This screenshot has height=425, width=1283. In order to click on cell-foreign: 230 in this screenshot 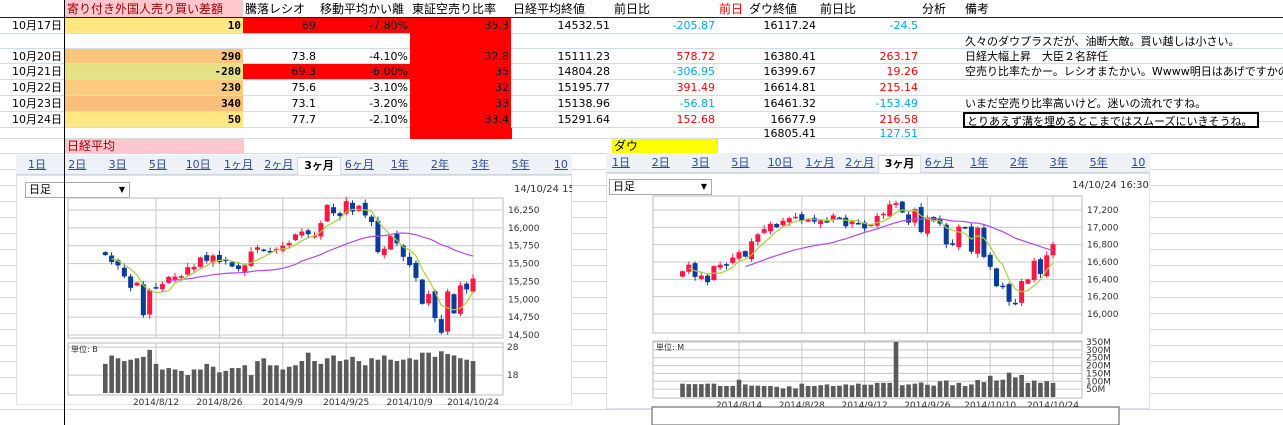, I will do `click(154, 88)`.